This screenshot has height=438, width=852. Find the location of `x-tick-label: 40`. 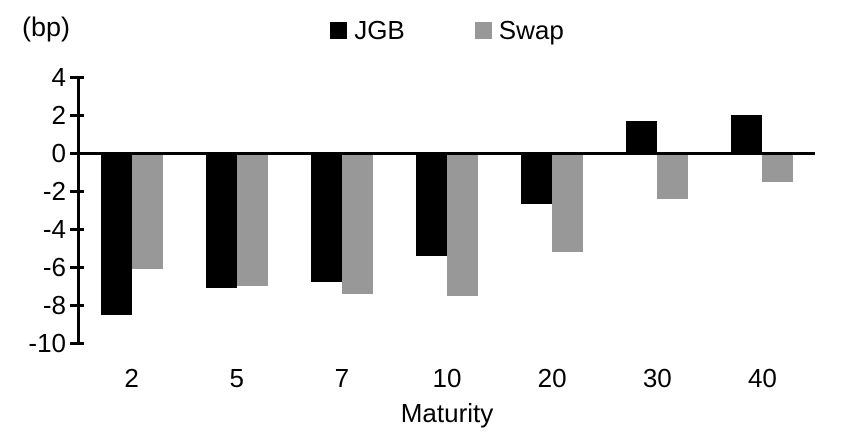

x-tick-label: 40 is located at coordinates (762, 378).